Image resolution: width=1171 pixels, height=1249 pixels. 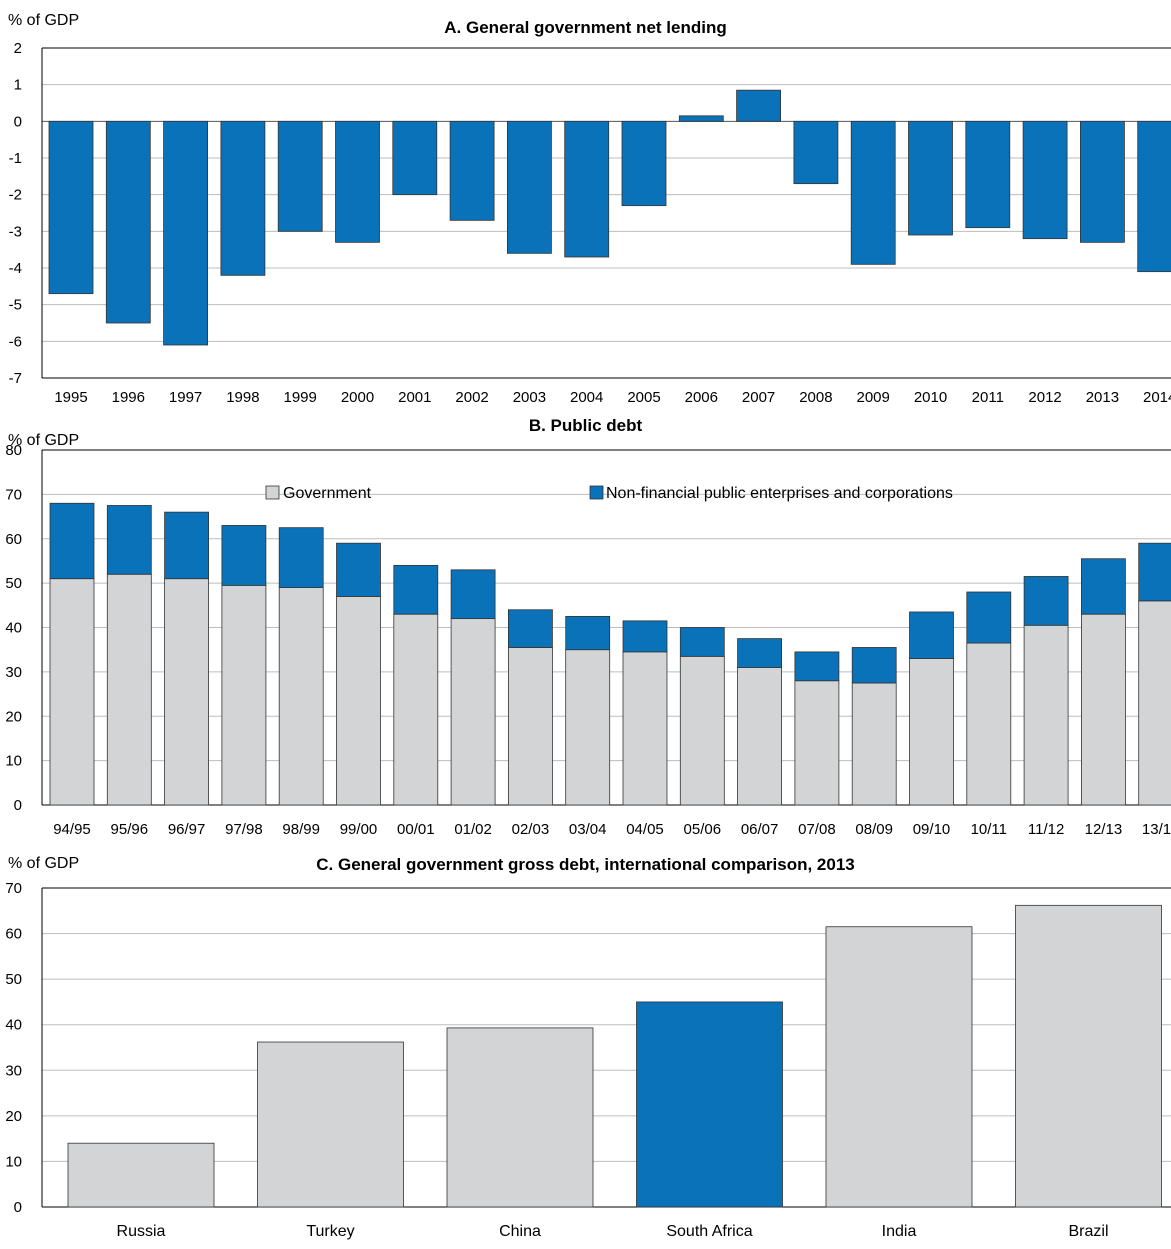 What do you see at coordinates (702, 730) in the screenshot?
I see `bar-government-05/06` at bounding box center [702, 730].